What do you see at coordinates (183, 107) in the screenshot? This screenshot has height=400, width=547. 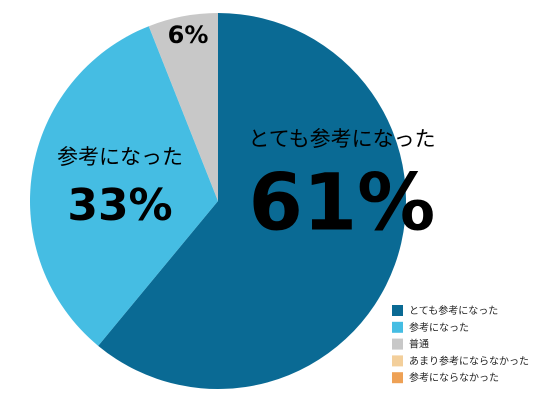 I see `pie-slice` at bounding box center [183, 107].